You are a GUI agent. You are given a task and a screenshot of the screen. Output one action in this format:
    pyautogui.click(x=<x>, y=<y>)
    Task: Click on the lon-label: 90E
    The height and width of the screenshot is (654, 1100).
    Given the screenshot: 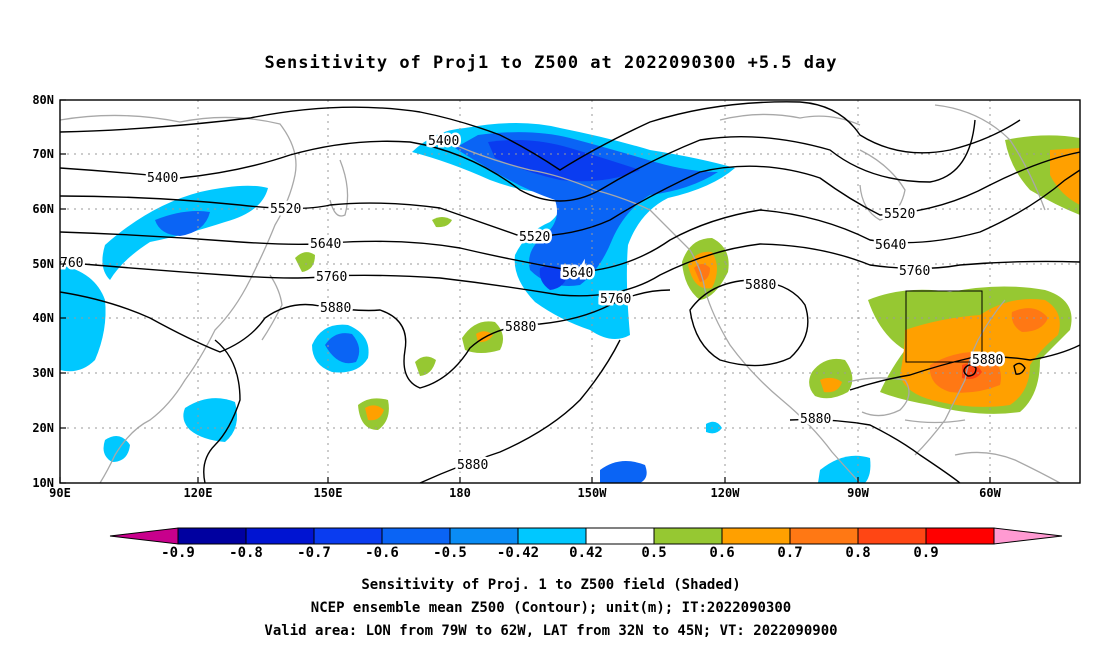 What is the action you would take?
    pyautogui.click(x=60, y=493)
    